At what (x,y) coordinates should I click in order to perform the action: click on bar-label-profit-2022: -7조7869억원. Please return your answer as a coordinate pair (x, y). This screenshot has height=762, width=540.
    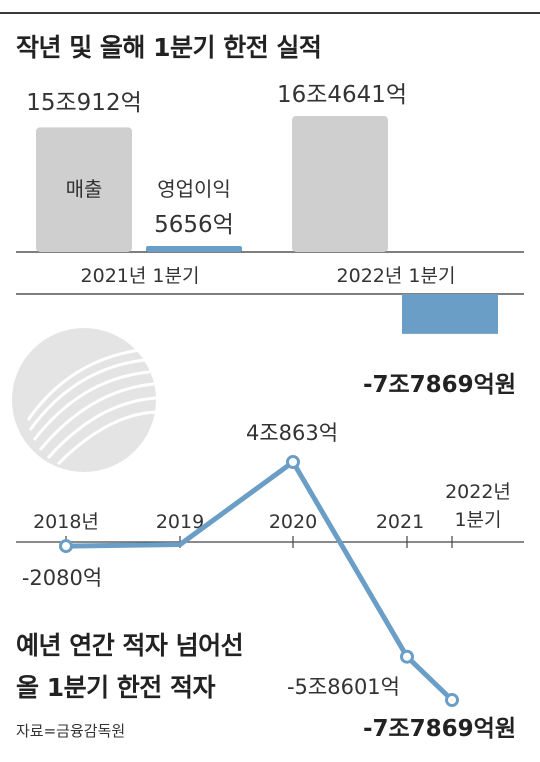
    Looking at the image, I should click on (439, 385).